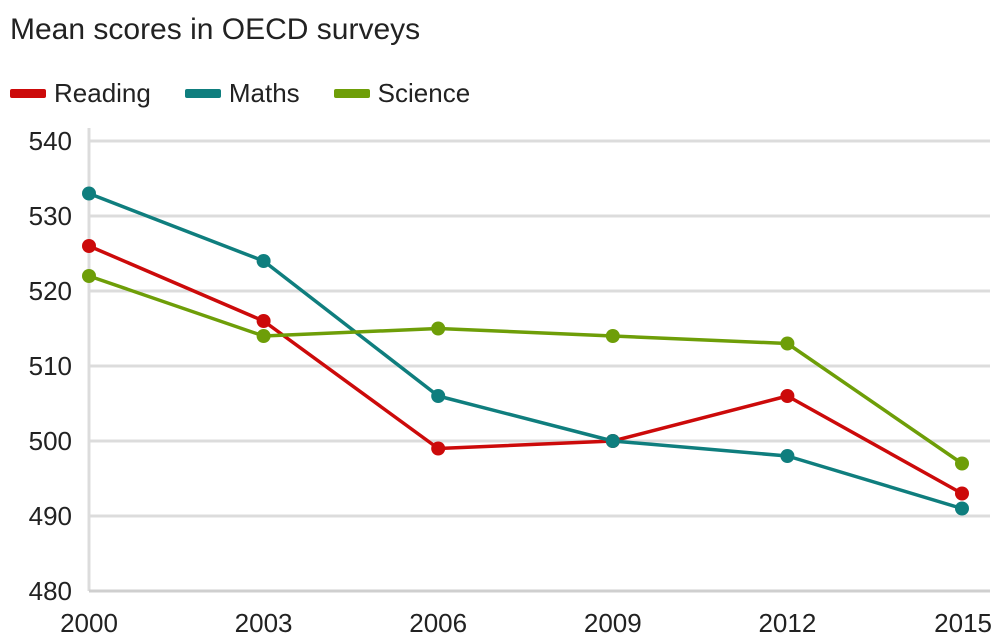 This screenshot has height=636, width=996. Describe the element at coordinates (50, 441) in the screenshot. I see `y-tick-label-500: 500` at that location.